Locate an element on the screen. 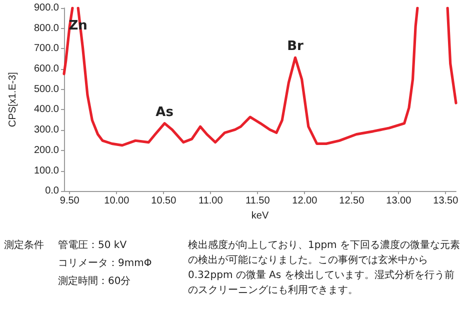 Image resolution: width=472 pixels, height=326 pixels. y-tick-label: 100.0 is located at coordinates (47, 170).